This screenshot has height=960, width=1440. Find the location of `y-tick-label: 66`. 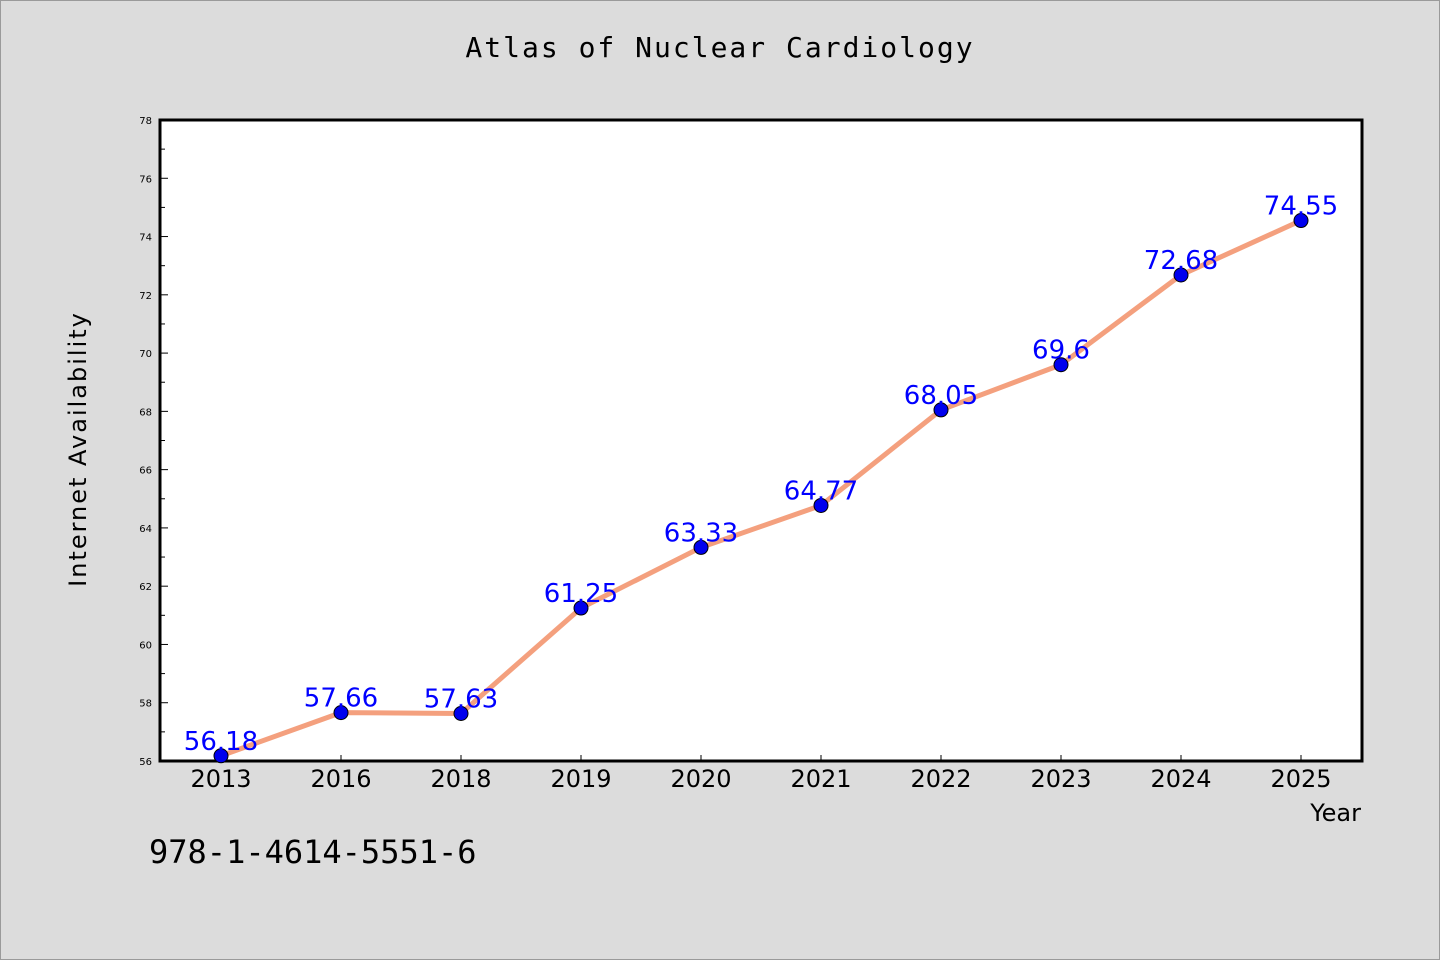

y-tick-label: 66 is located at coordinates (145, 471).